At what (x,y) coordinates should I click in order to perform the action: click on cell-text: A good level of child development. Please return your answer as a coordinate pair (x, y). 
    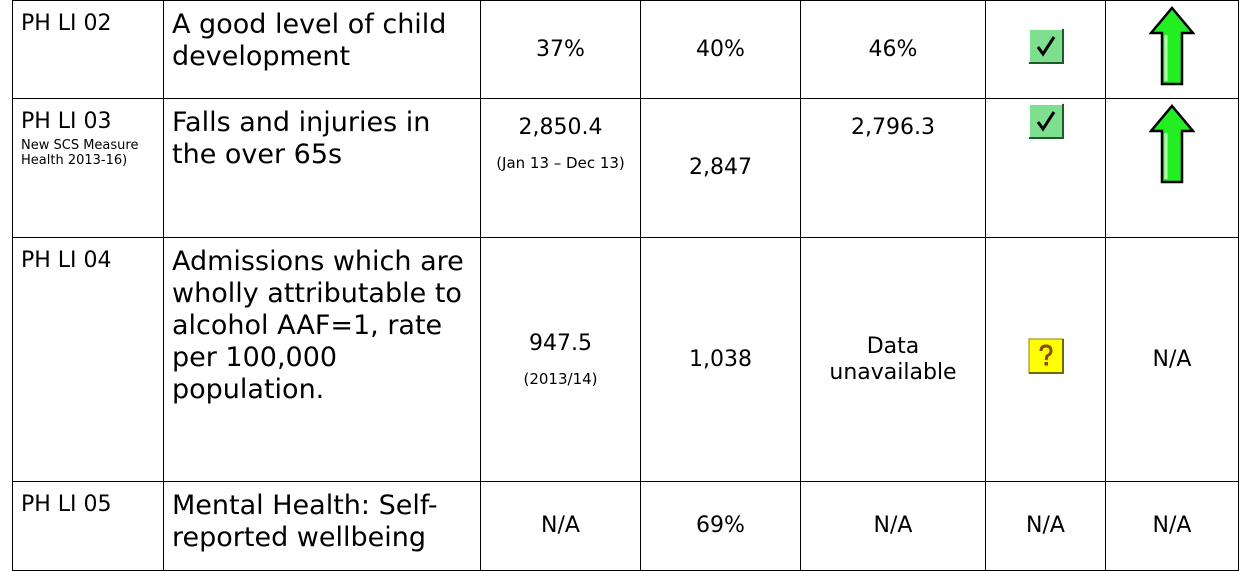
    Looking at the image, I should click on (309, 40).